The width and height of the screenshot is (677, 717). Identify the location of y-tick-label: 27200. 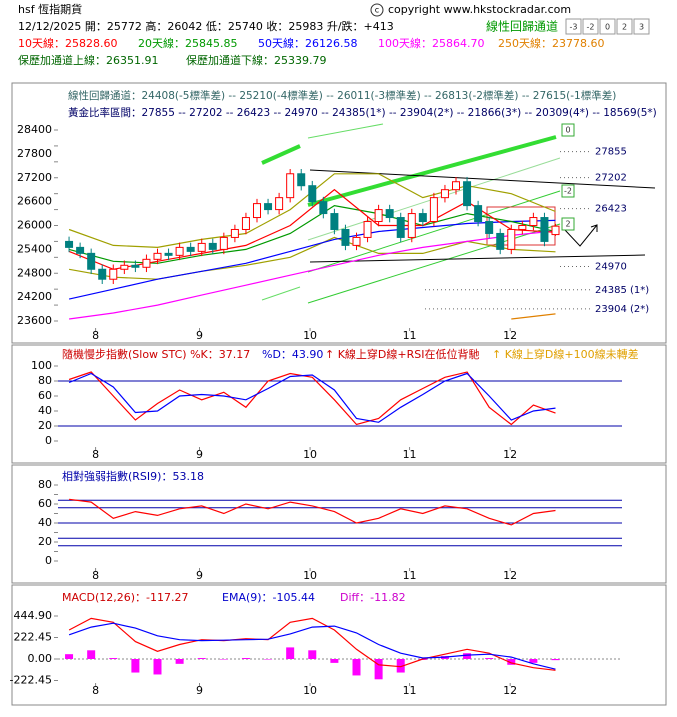
(34, 177).